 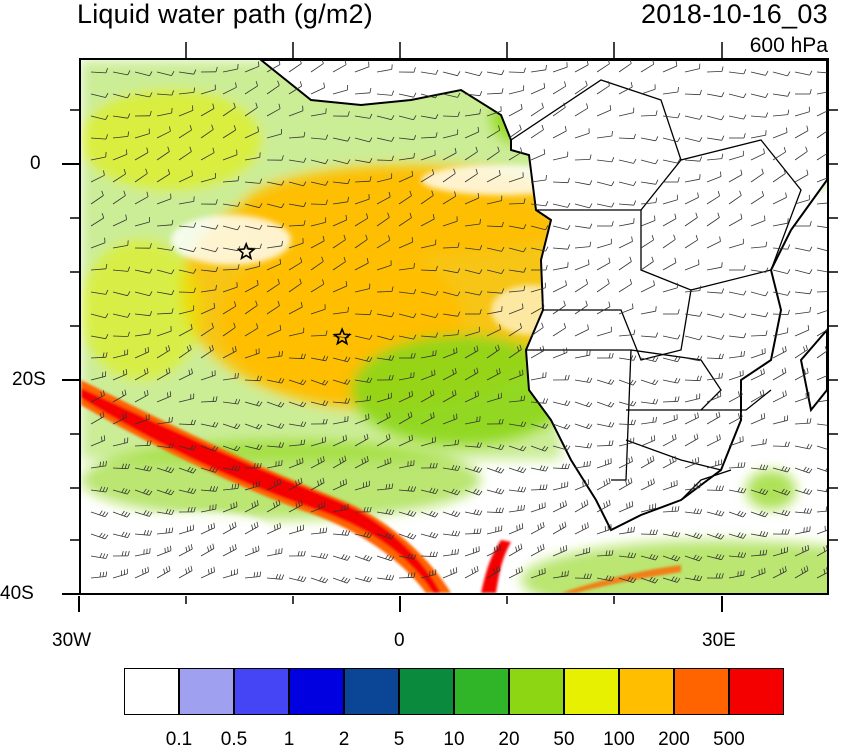 I want to click on y-tick-20s: 20S, so click(x=29, y=380).